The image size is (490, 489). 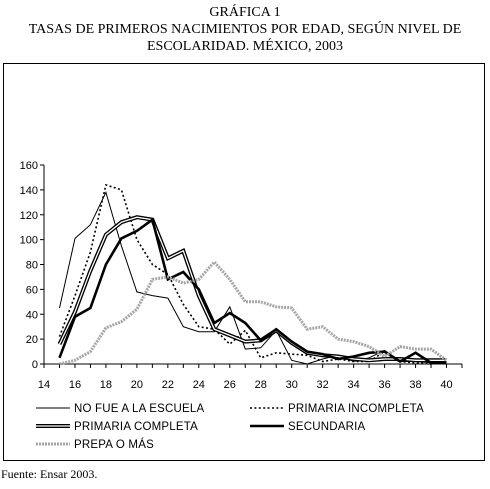 I want to click on x-tick-label: 34, so click(x=354, y=385).